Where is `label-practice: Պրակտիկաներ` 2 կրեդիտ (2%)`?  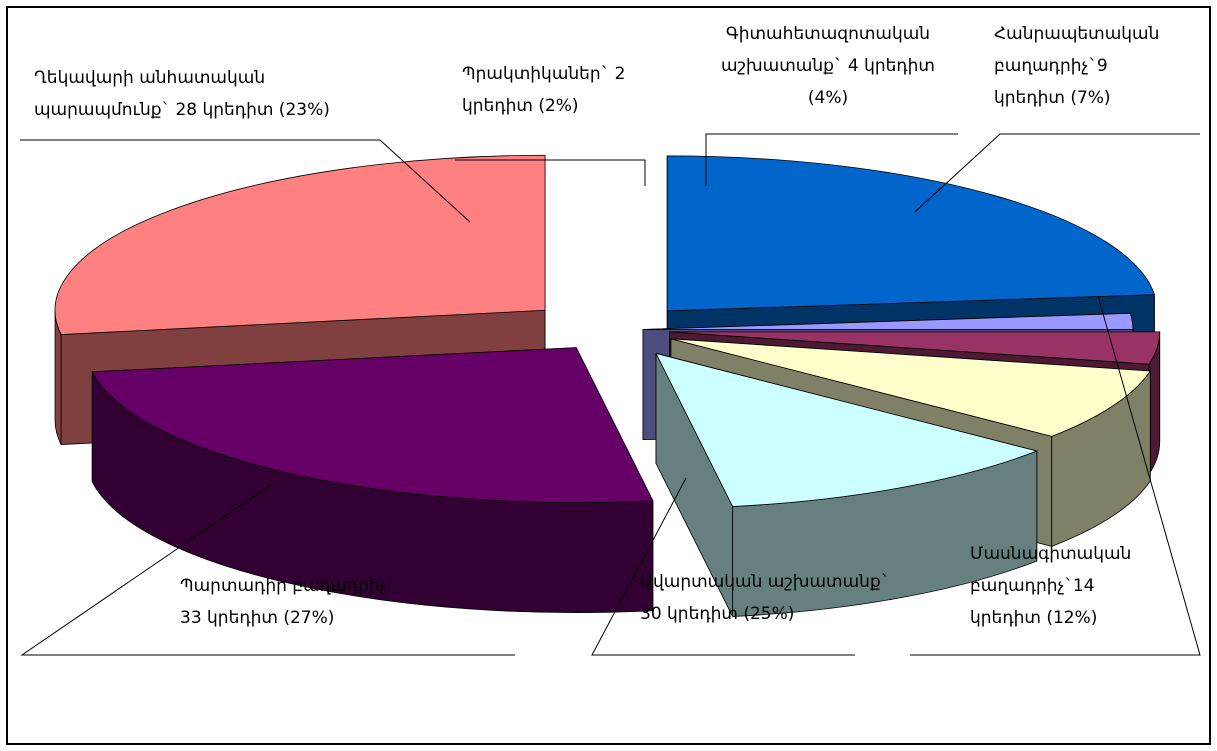 label-practice: Պրակտիկաներ` 2 կրեդիտ (2%) is located at coordinates (543, 90).